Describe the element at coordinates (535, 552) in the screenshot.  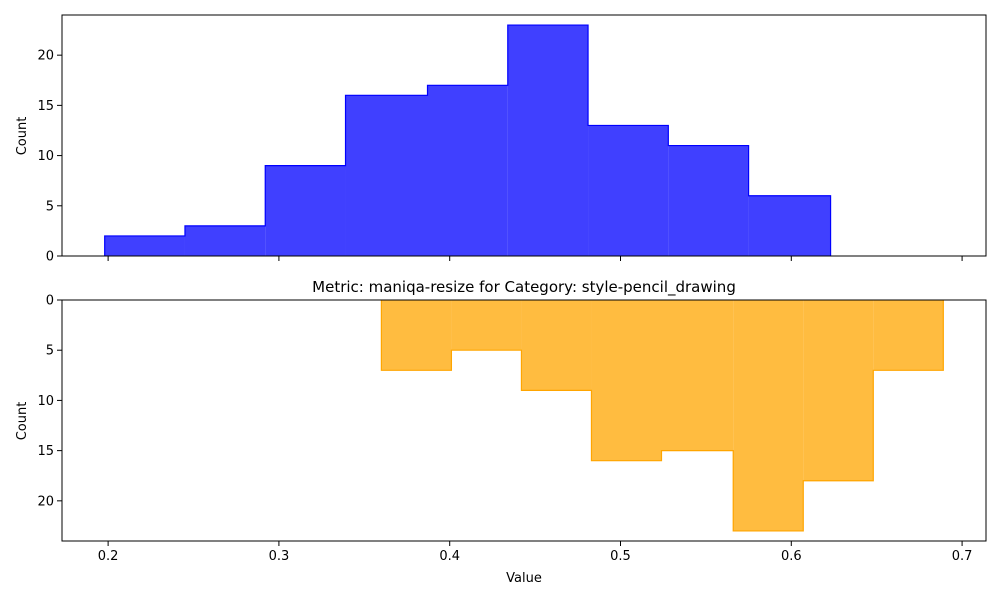
I see `bottom-x-ticks: 0.2 0.3 0.4 0.5 0.6 0.7` at that location.